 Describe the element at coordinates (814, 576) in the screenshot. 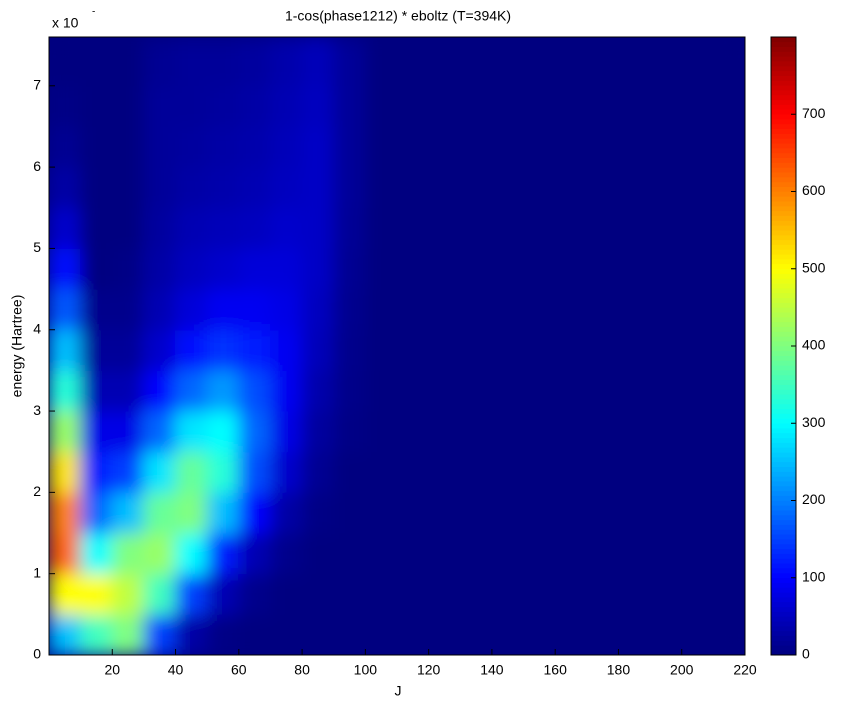

I see `colorbar-tick-label: 100` at that location.